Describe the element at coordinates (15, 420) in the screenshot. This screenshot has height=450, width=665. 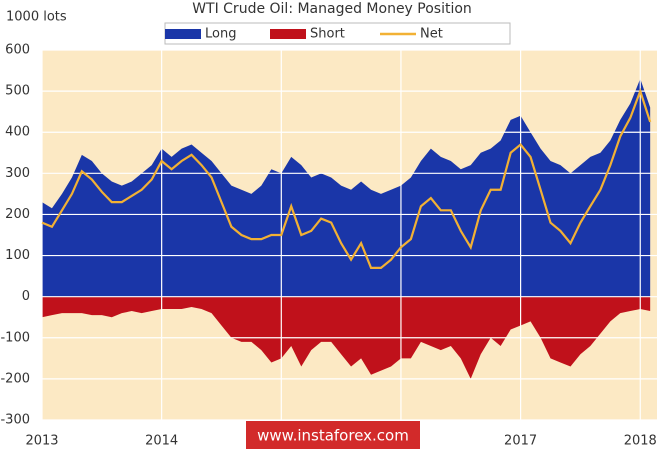
I see `y-tick-label: -300` at that location.